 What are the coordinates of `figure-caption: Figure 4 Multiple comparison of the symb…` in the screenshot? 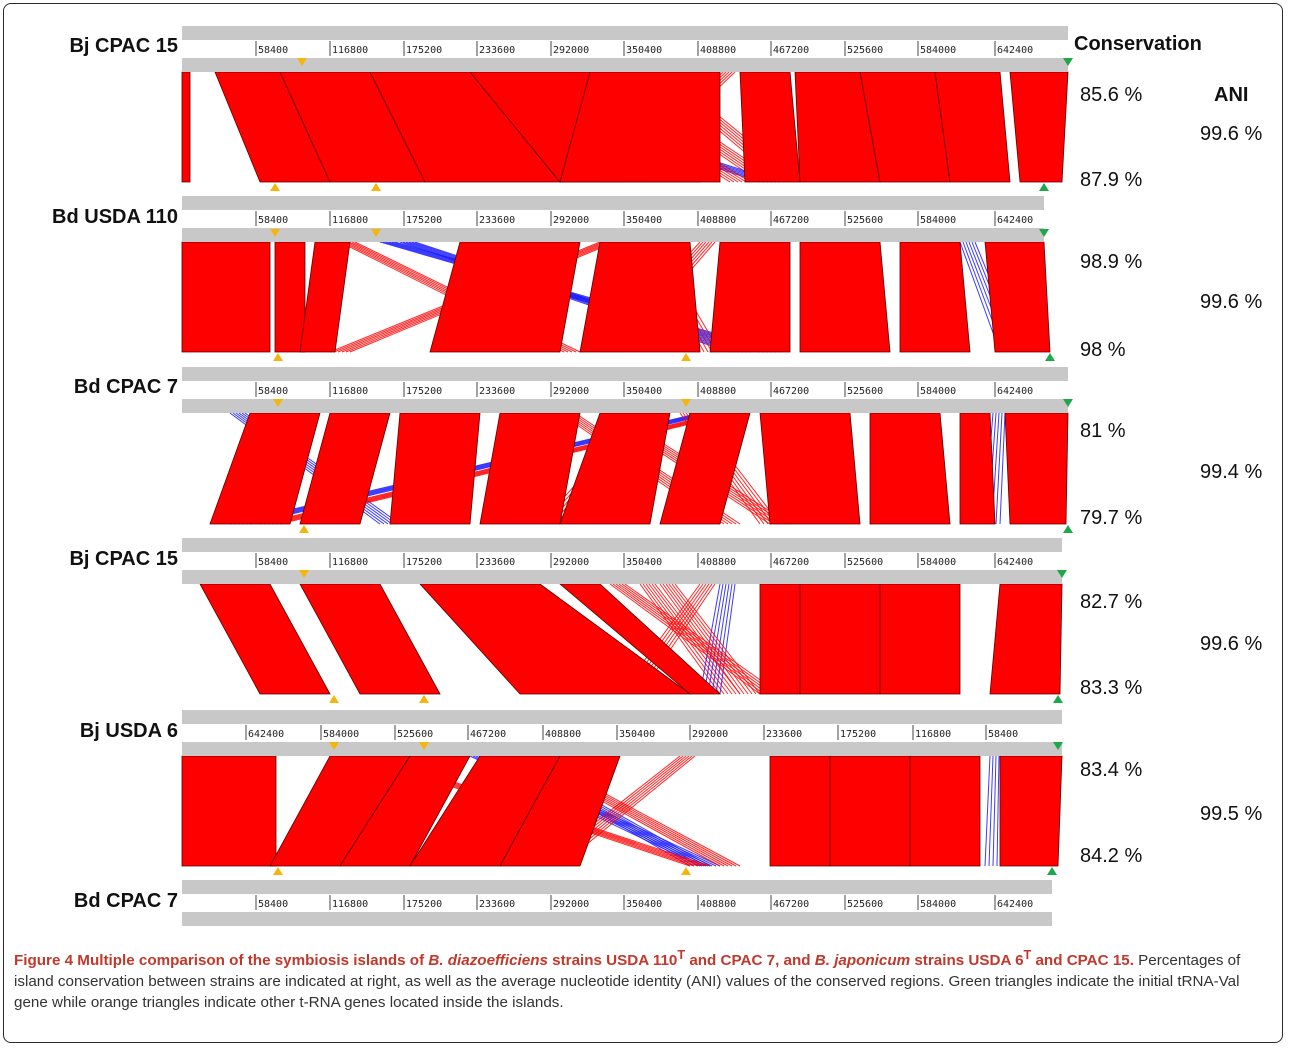 It's located at (645, 979).